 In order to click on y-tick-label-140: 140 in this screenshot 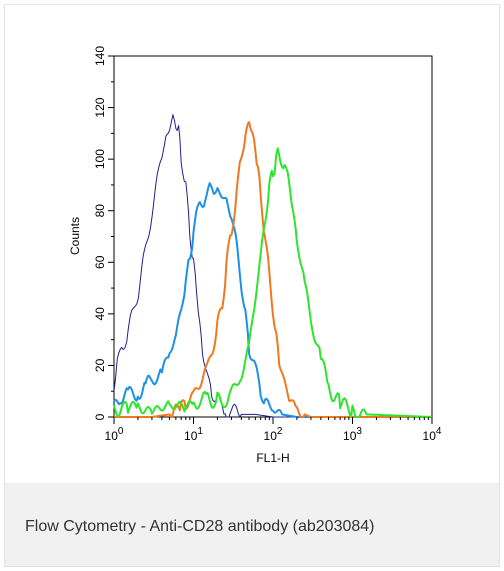, I will do `click(100, 56)`.